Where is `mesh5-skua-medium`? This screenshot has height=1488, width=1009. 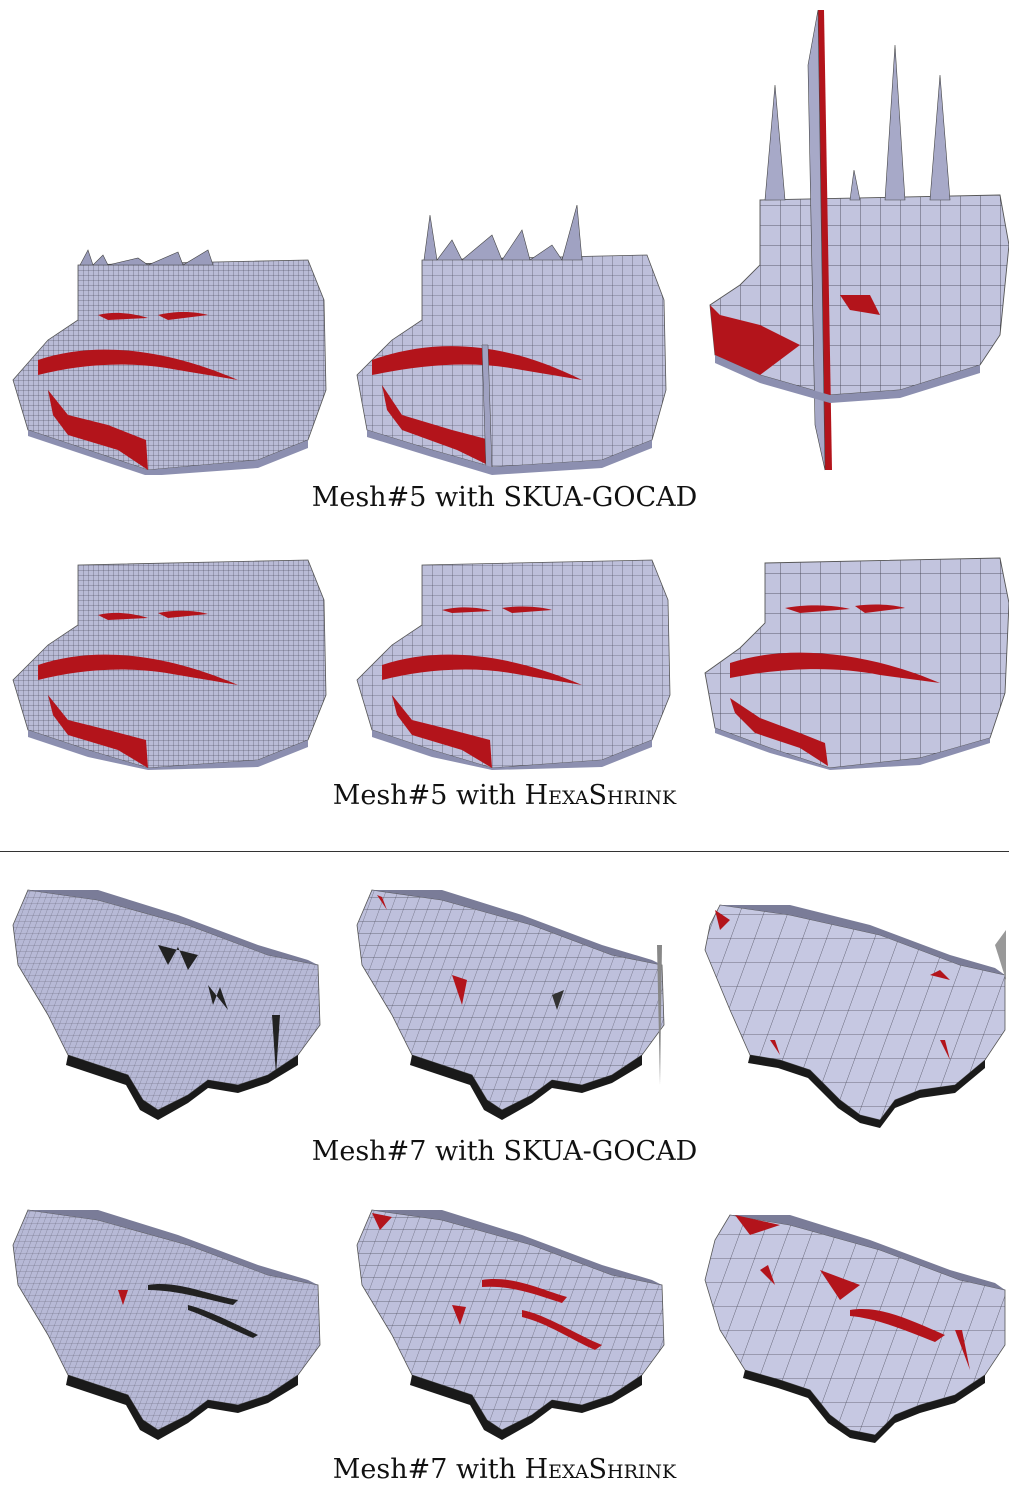
mesh5-skua-medium is located at coordinates (512, 340).